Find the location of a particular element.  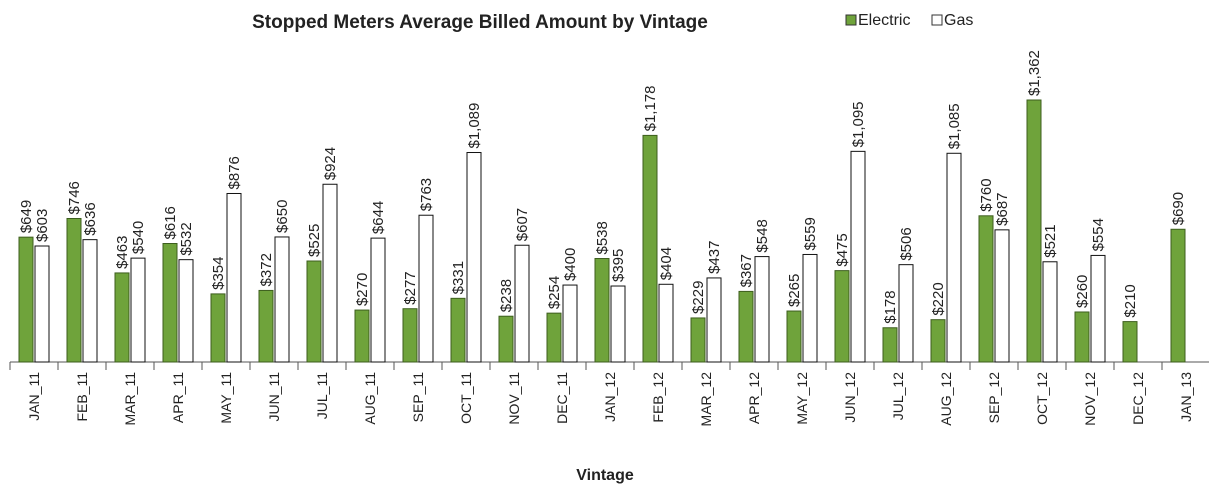

value-label: $554 is located at coordinates (1098, 234).